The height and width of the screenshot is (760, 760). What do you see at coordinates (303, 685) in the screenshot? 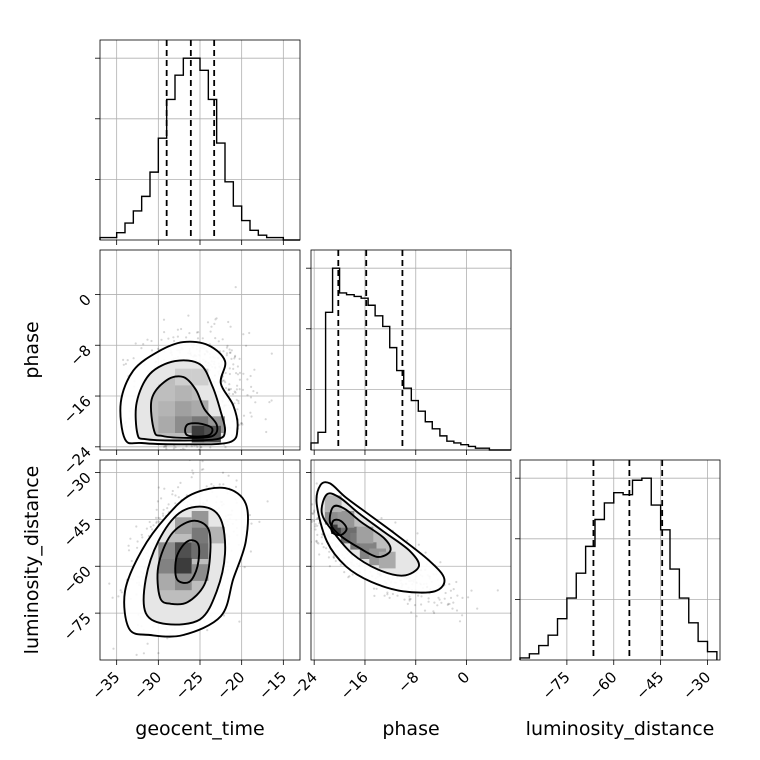
I see `x-tick-label: −24` at bounding box center [303, 685].